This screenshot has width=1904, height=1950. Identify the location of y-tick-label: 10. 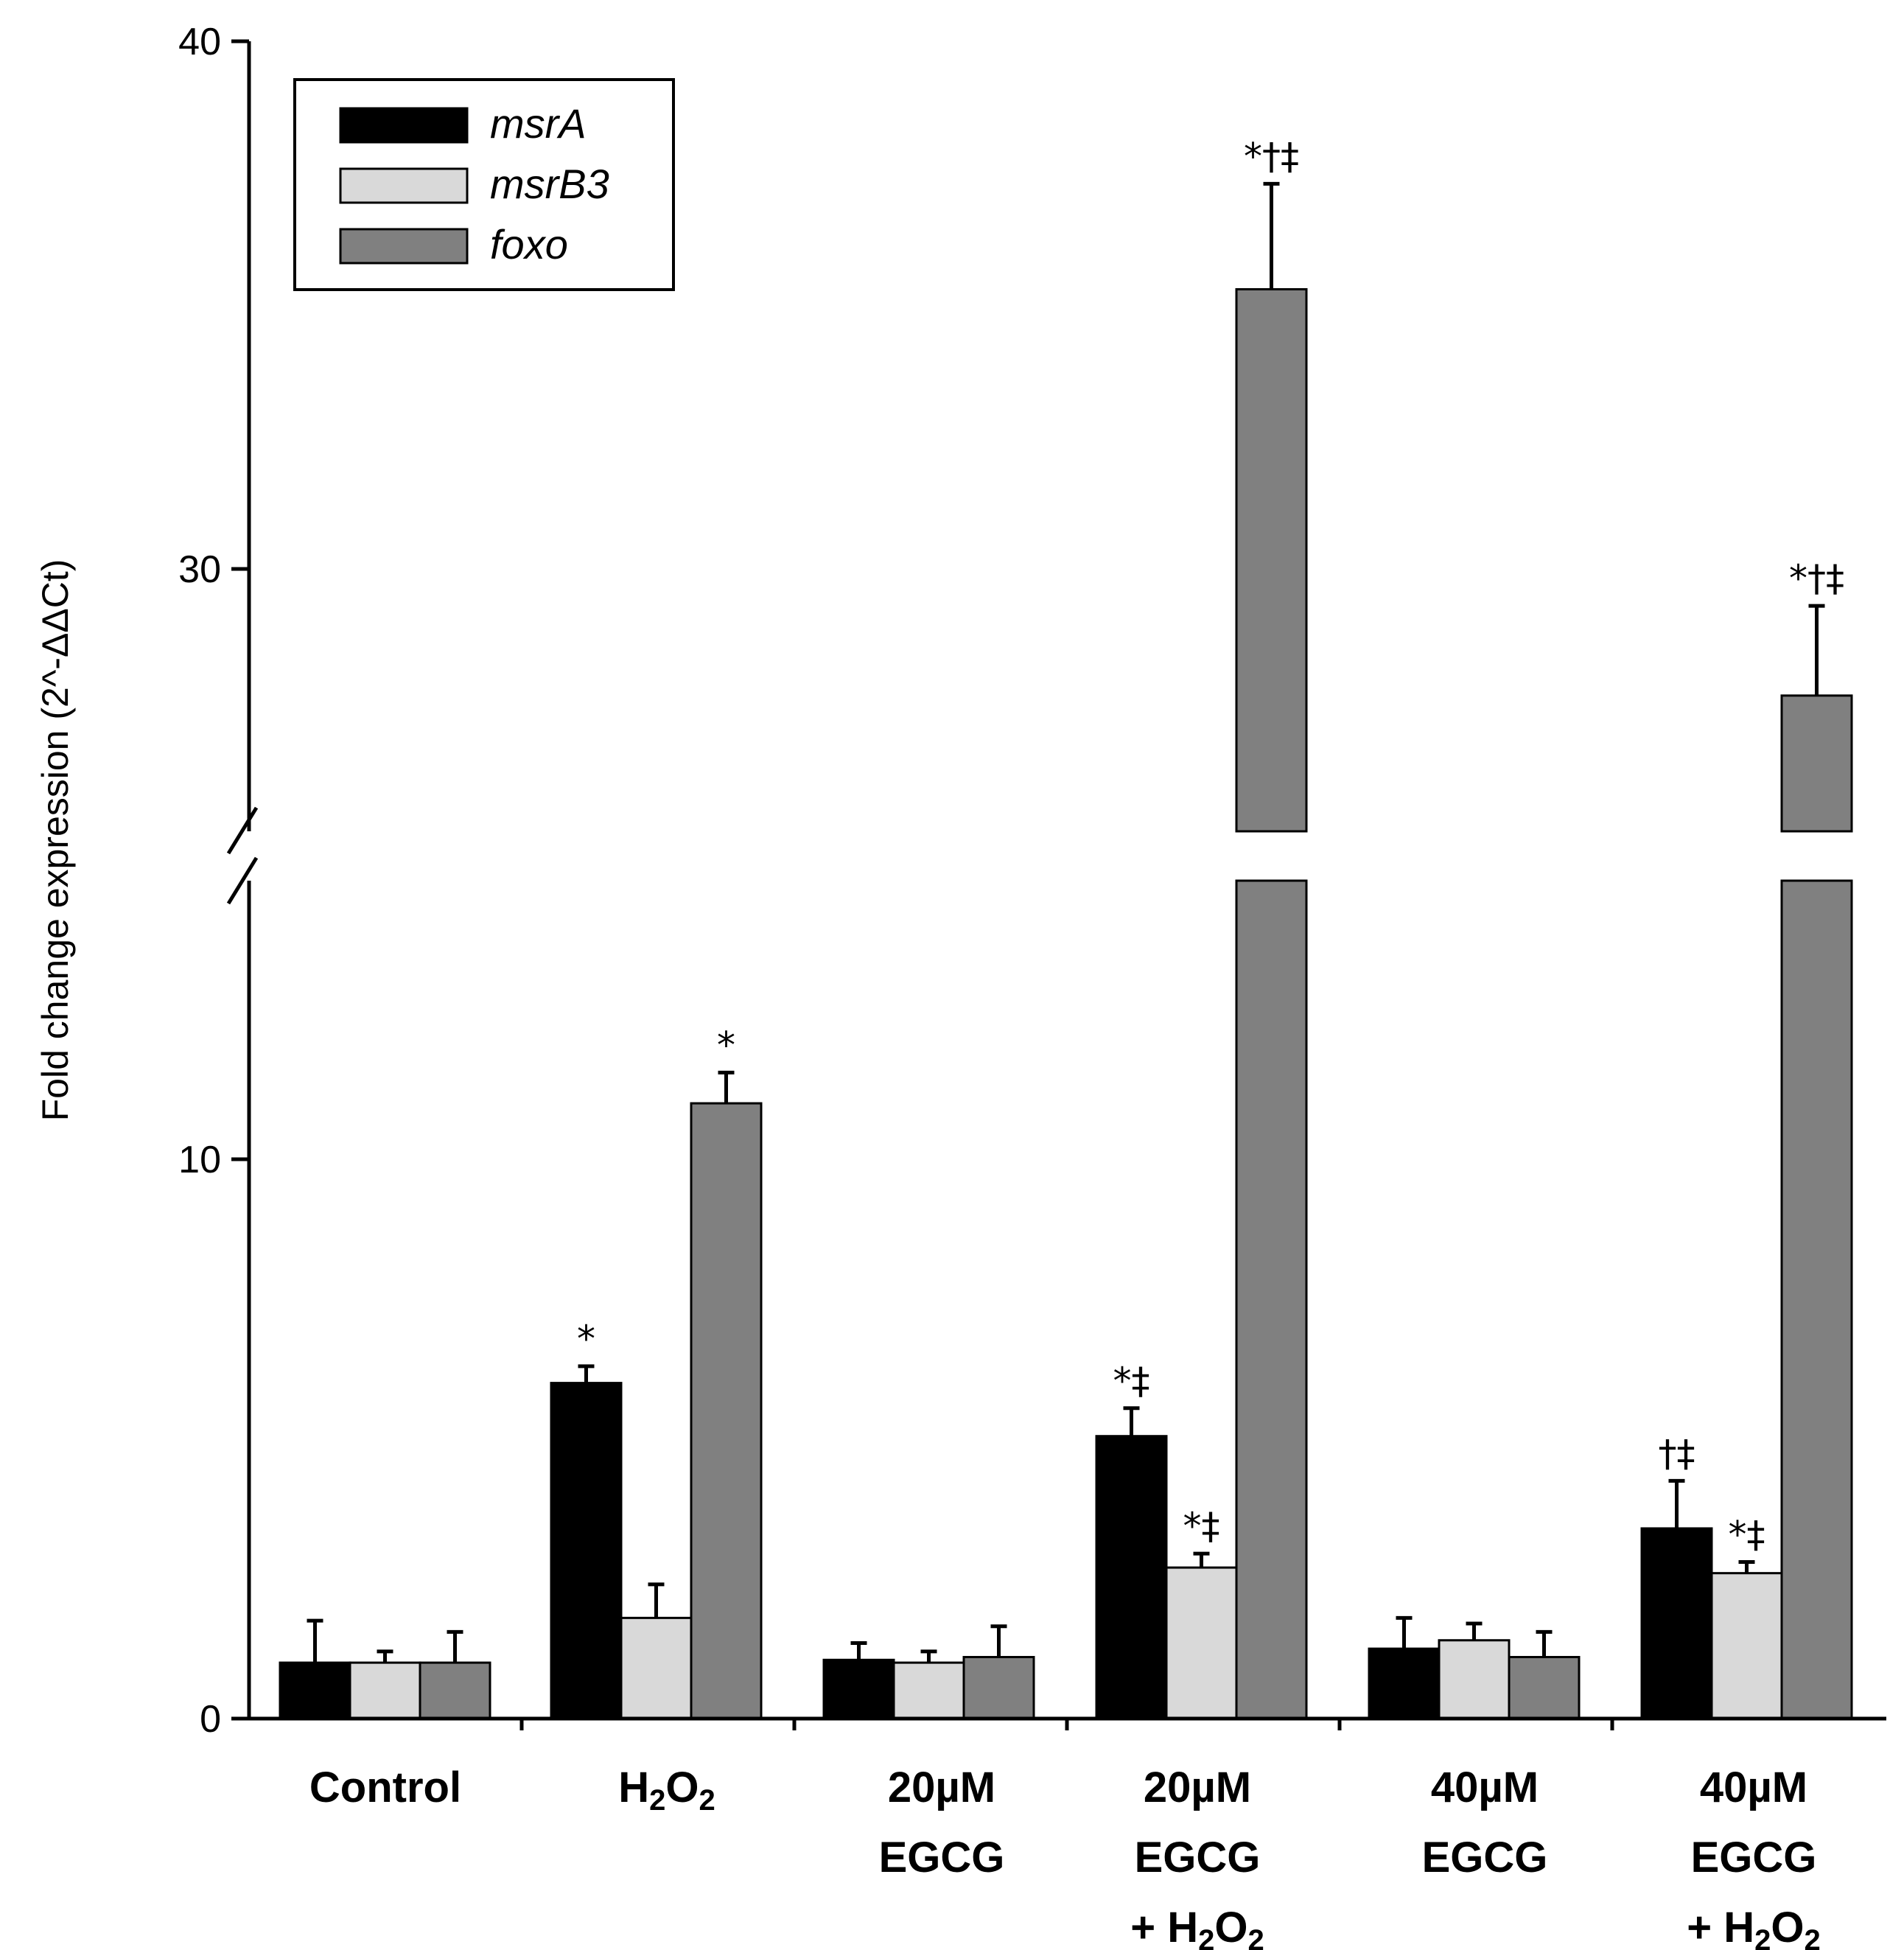
(199, 1160).